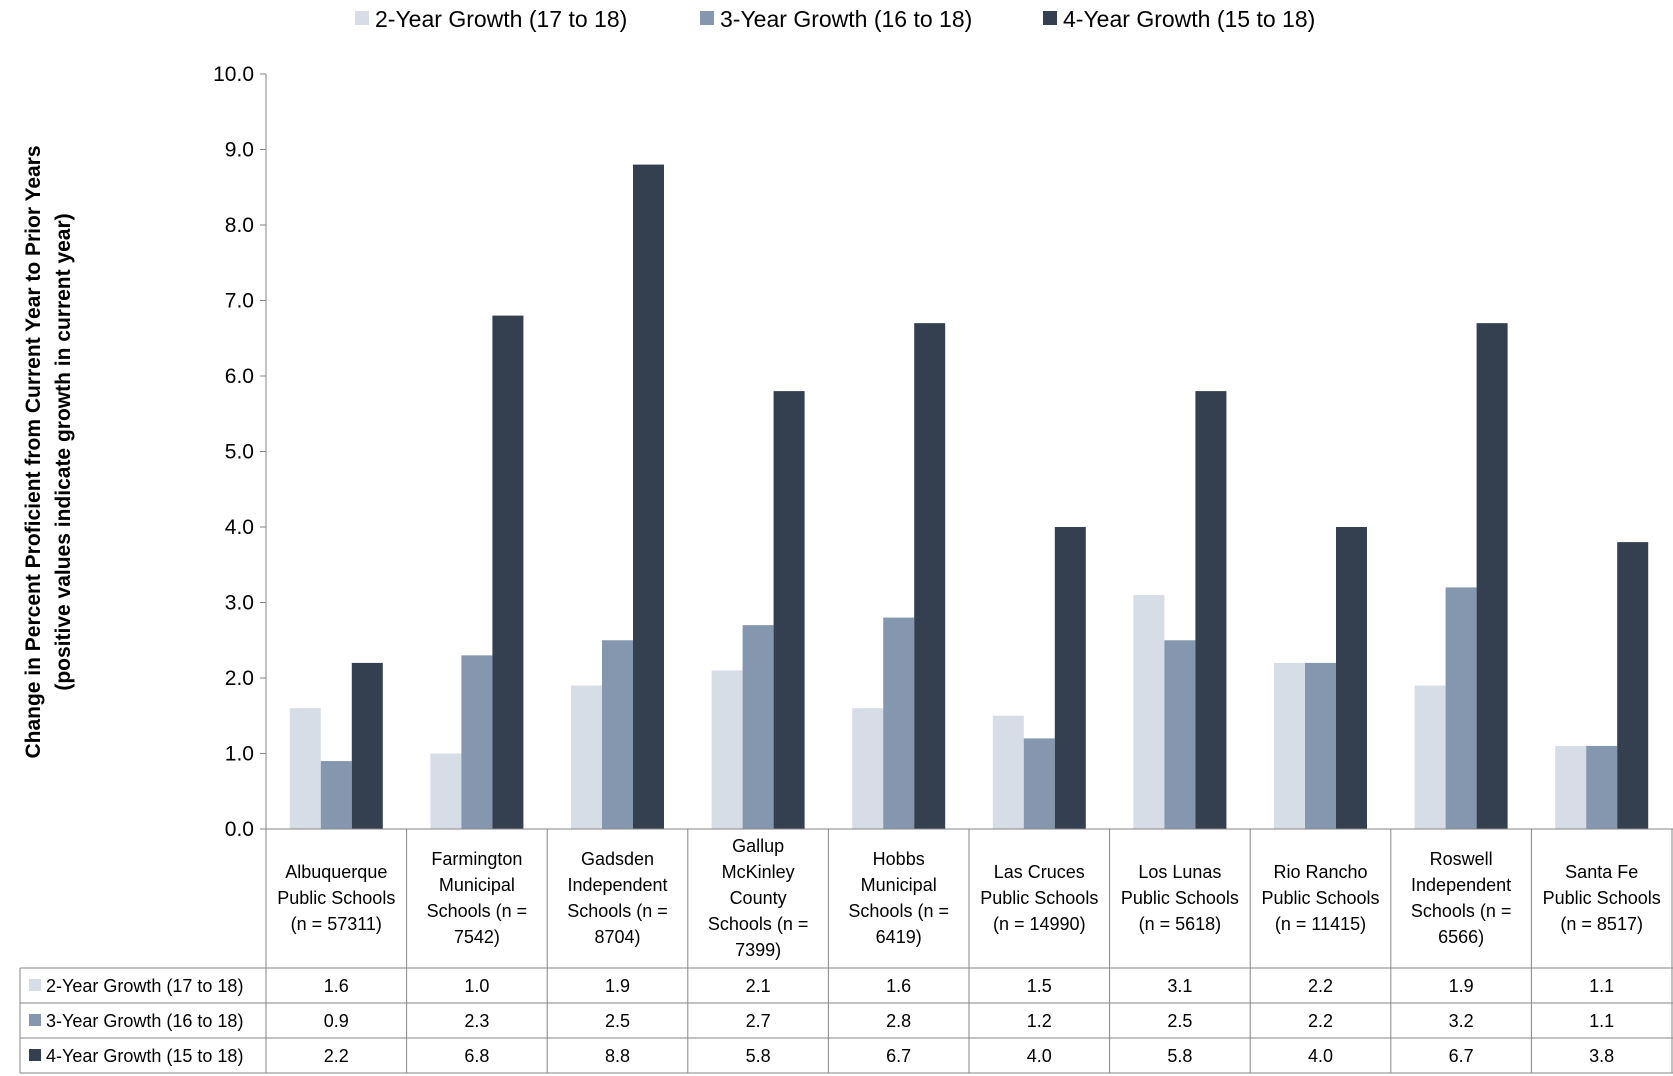 The width and height of the screenshot is (1673, 1076). What do you see at coordinates (1601, 924) in the screenshot?
I see `category-label-line: (n = 8517)` at bounding box center [1601, 924].